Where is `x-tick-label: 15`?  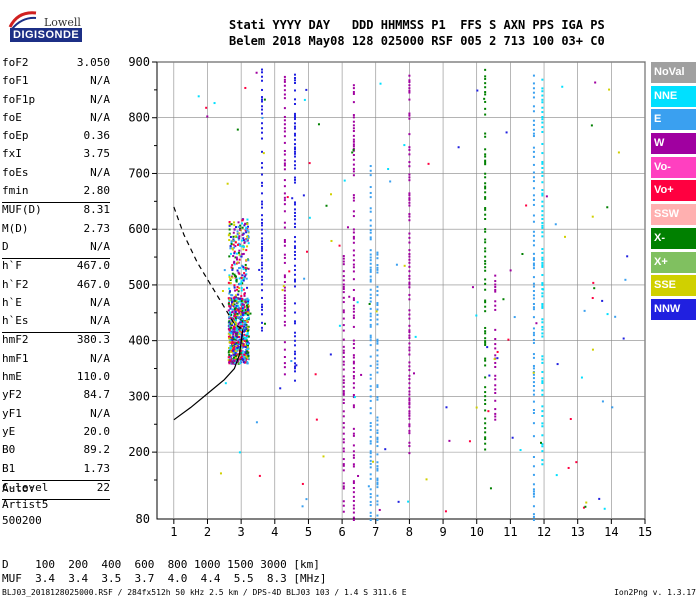
x-tick-label: 15 is located at coordinates (645, 532).